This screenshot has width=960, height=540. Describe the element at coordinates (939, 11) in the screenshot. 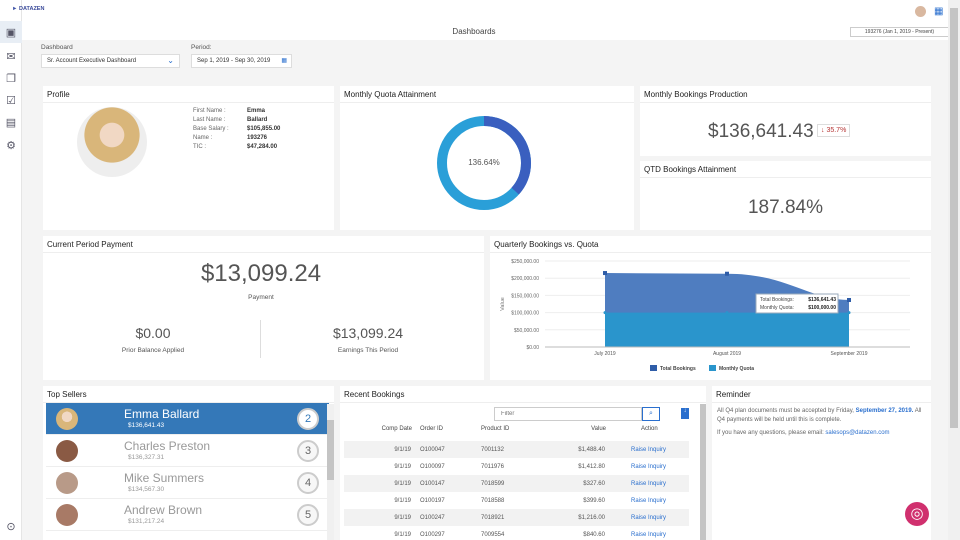

I see `apps-grid-icon: ▦` at that location.